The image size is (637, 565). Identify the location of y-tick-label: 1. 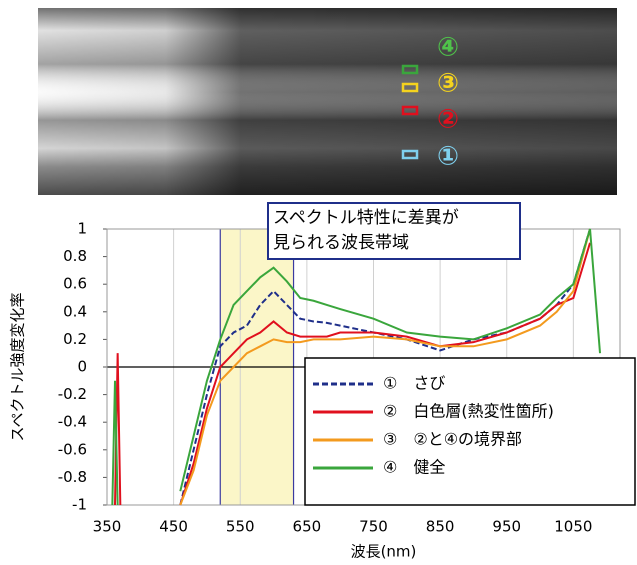
(82, 229).